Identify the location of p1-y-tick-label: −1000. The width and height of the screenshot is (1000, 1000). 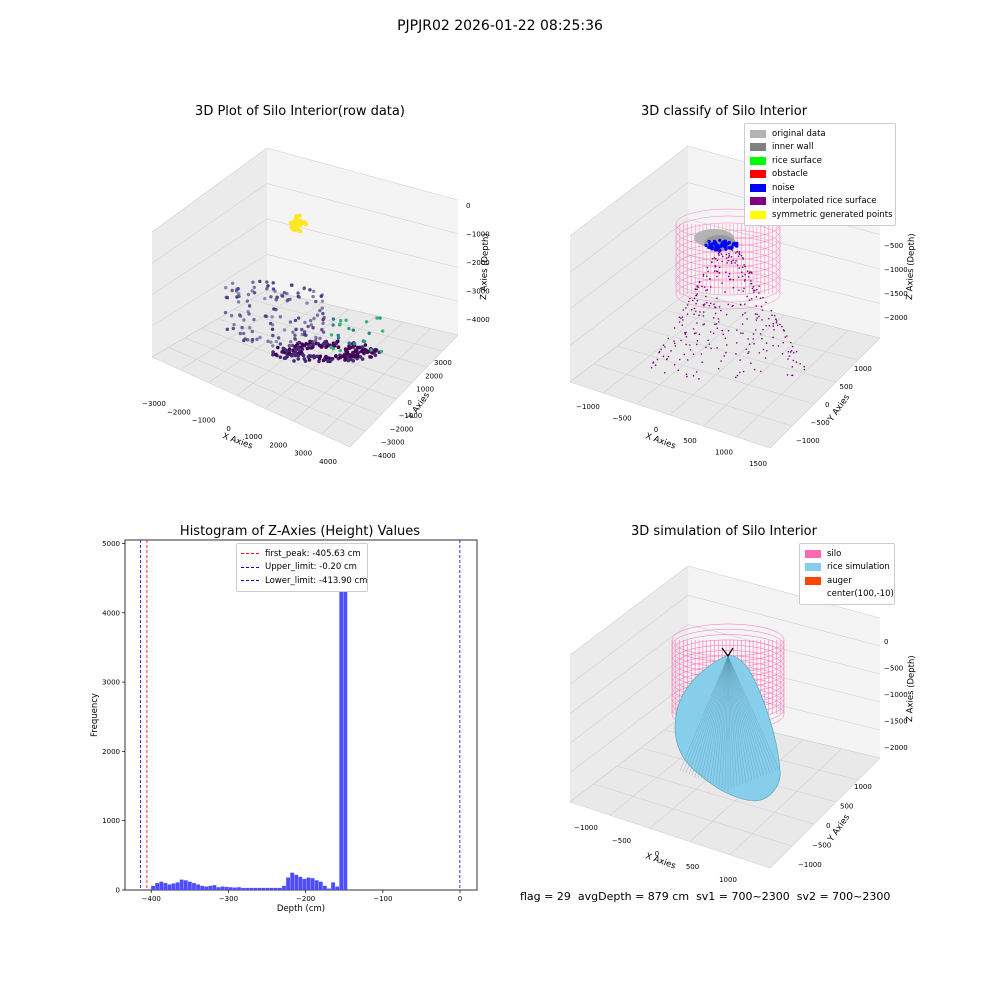
(411, 416).